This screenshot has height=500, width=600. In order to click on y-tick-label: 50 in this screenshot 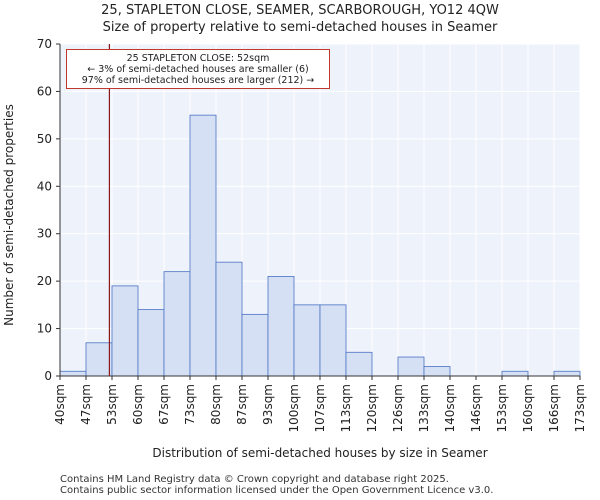, I will do `click(44, 139)`.